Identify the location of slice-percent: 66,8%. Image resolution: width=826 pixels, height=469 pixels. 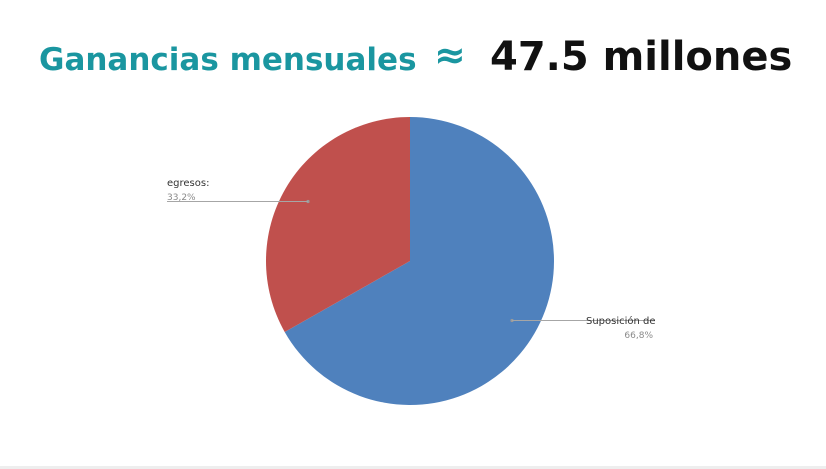
(638, 336).